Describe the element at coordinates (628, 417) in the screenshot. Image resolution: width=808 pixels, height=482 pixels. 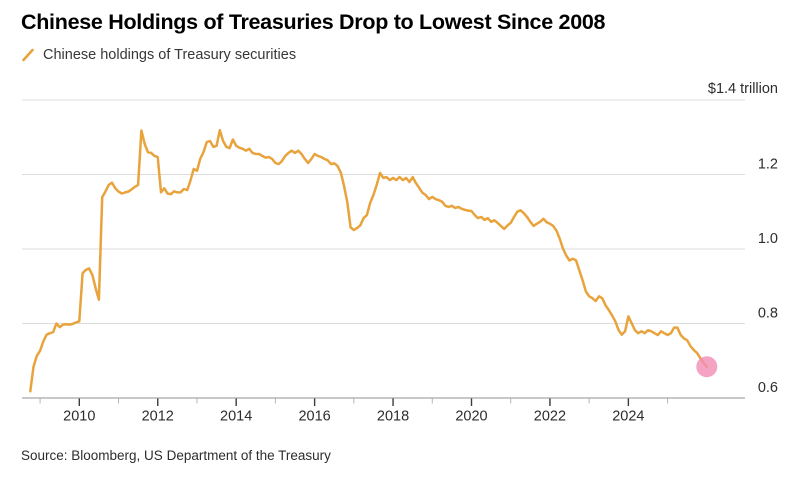
I see `x-tick-label: 2024` at that location.